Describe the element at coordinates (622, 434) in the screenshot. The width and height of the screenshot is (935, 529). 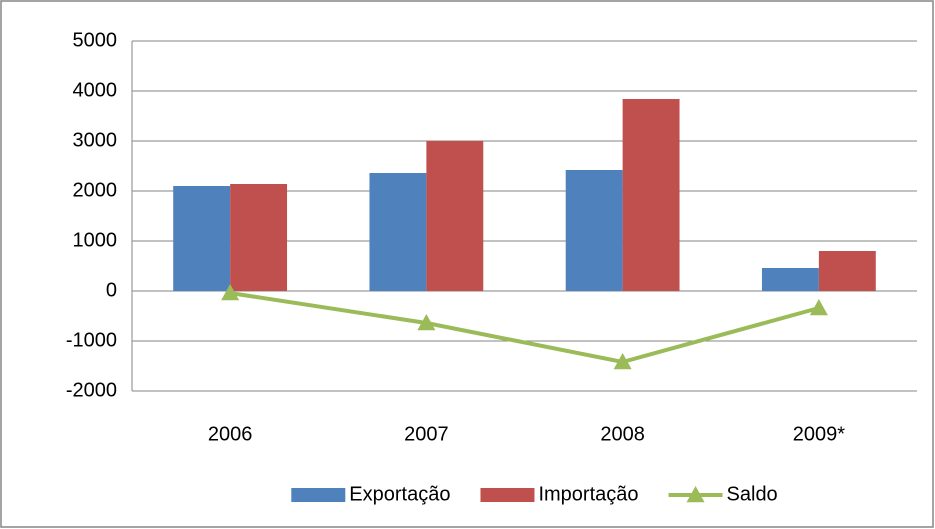
I see `x-tick-label: 2008` at that location.